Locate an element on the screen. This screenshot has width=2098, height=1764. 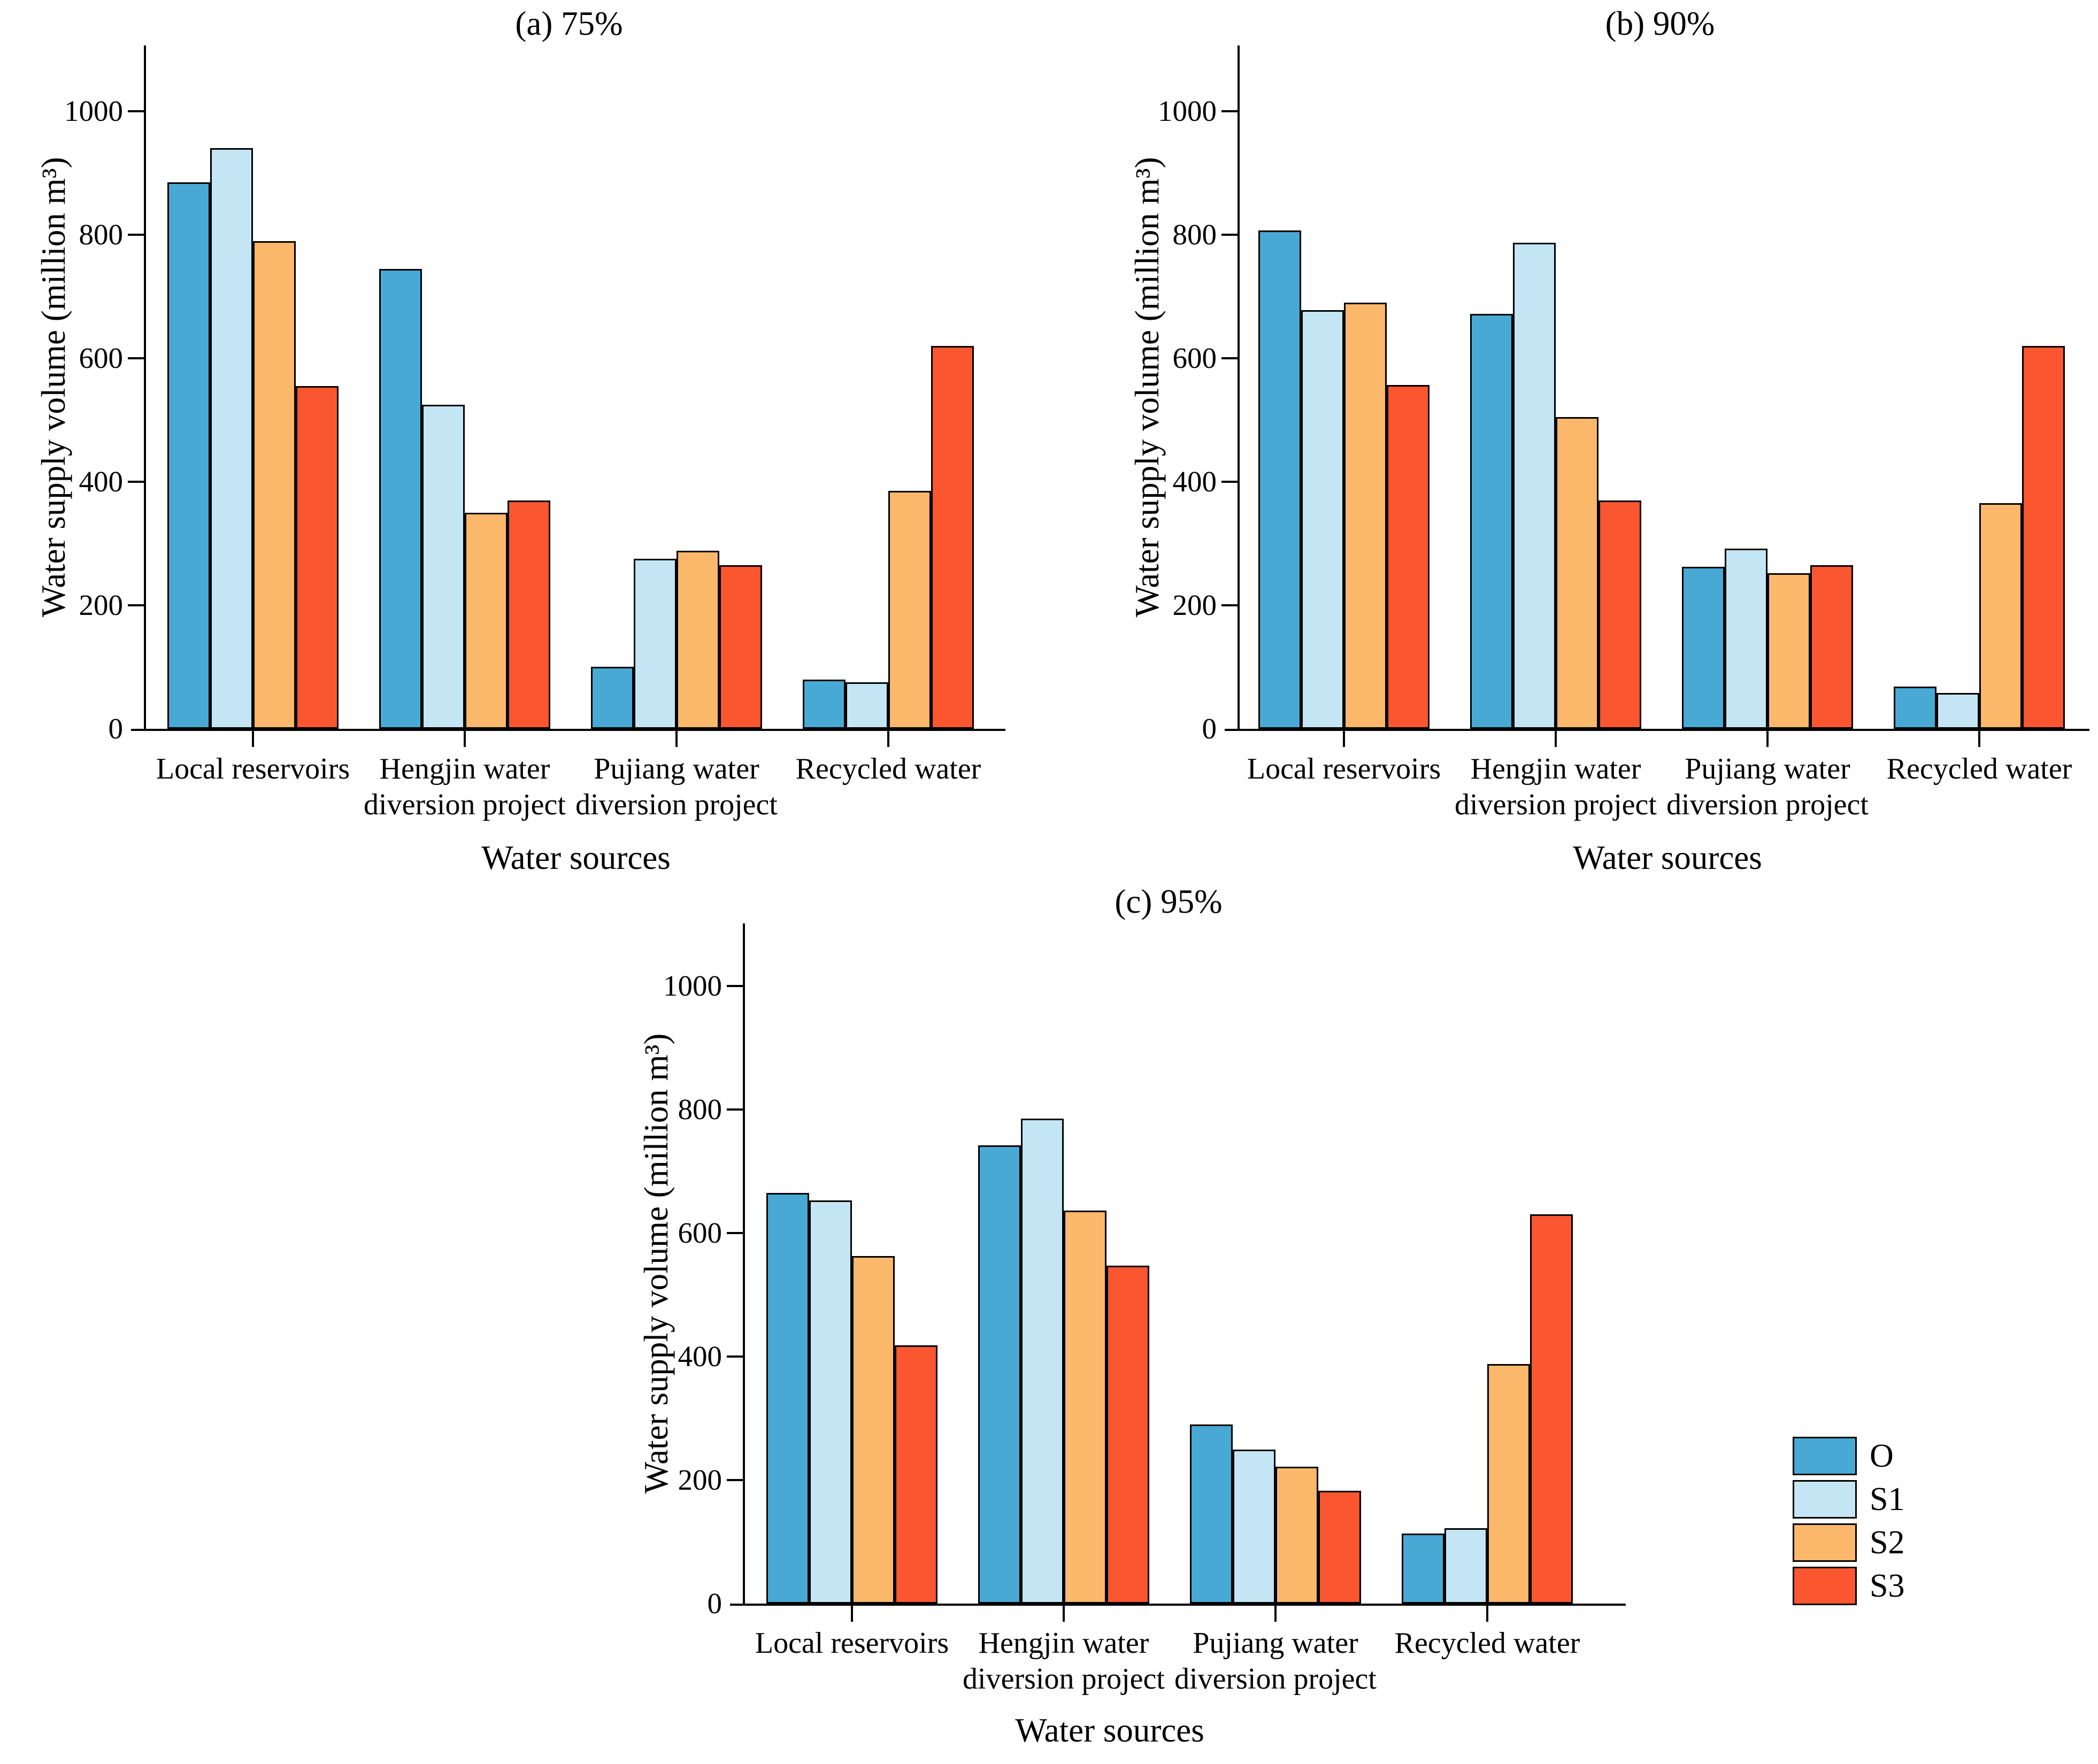
panel-title: (b) 90% is located at coordinates (1660, 23).